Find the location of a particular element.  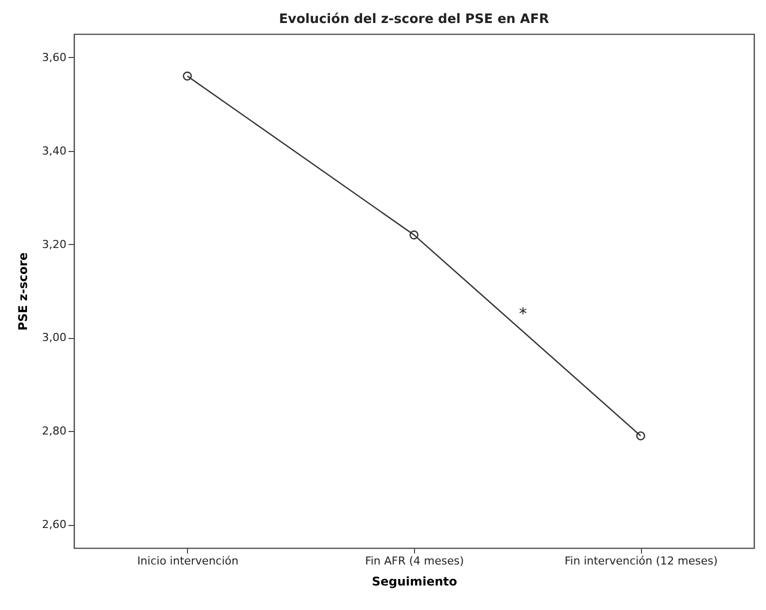

x-tick-label: Fin intervención (12 meses) is located at coordinates (641, 561).